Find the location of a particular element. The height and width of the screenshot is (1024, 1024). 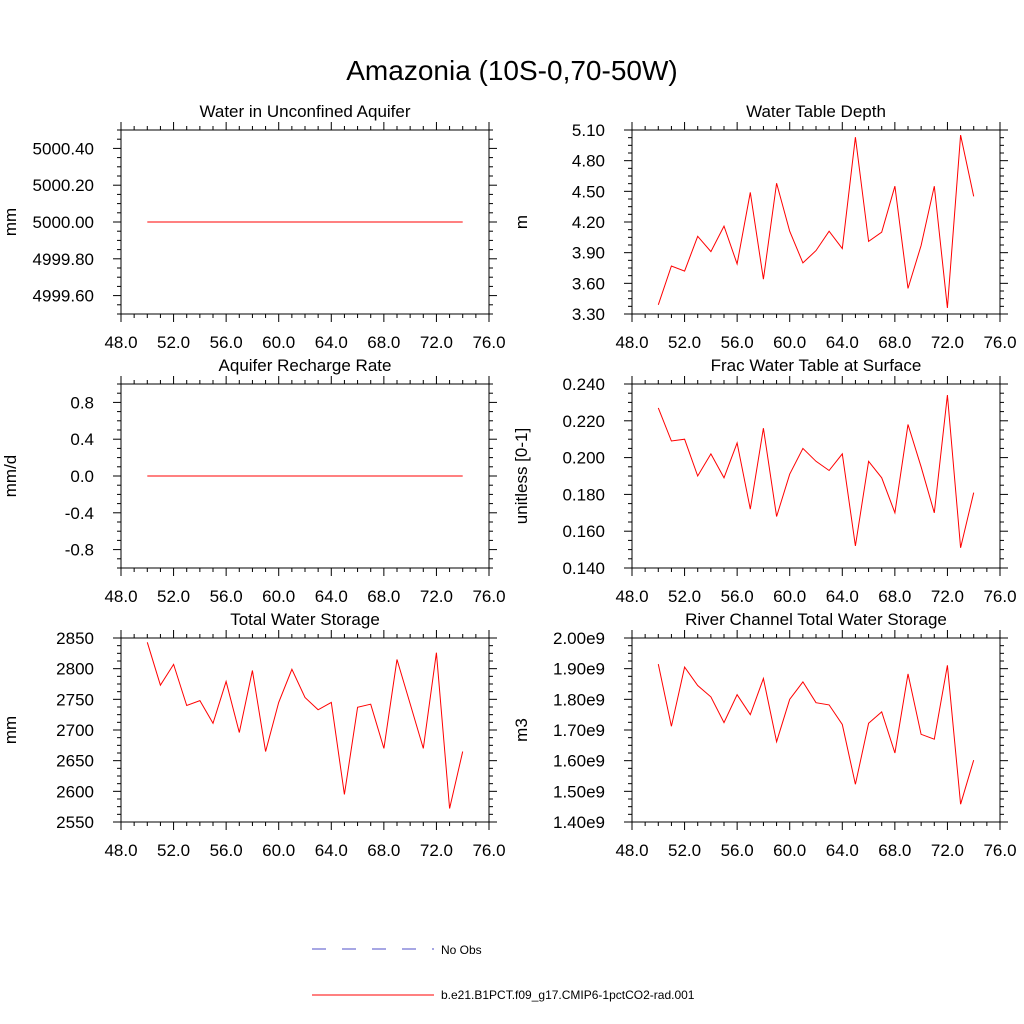

y-tick-label: 0.160 is located at coordinates (583, 531).